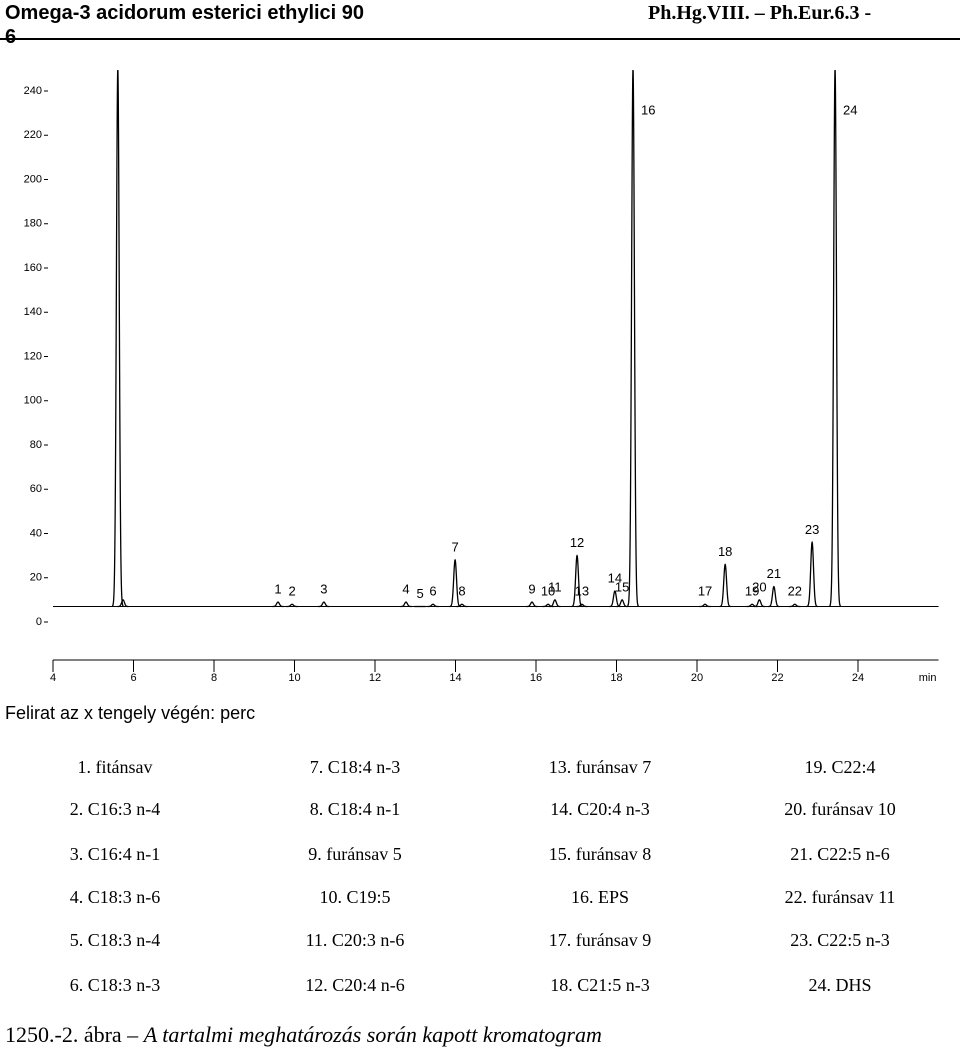  Describe the element at coordinates (72, 1034) in the screenshot. I see `caption-number: 1250.-2. ábra –` at that location.